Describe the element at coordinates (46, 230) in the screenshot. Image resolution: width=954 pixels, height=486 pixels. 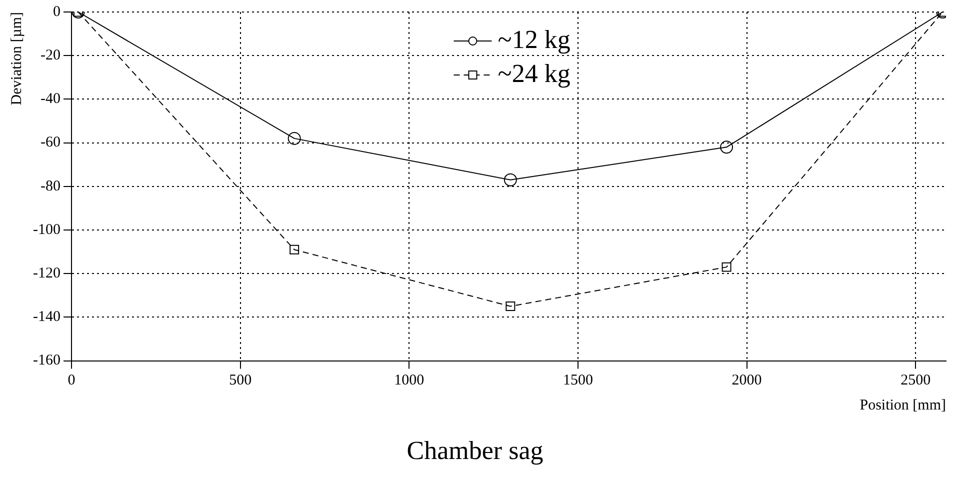
I see `y-tick-label: -100` at that location.